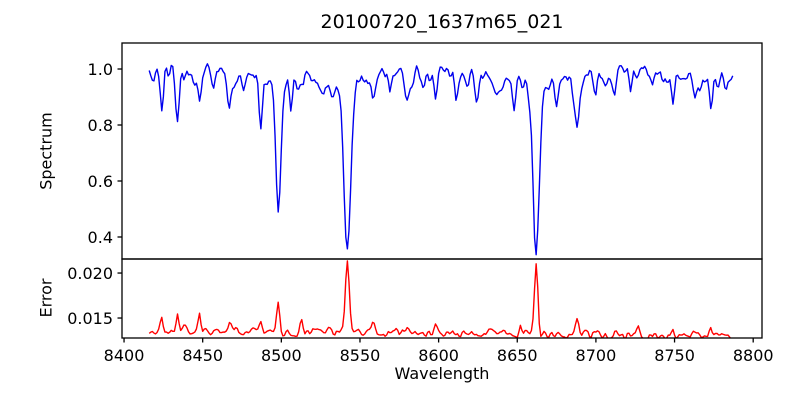 This screenshot has height=400, width=800. What do you see at coordinates (517, 355) in the screenshot?
I see `x-tick-label: 8650` at bounding box center [517, 355].